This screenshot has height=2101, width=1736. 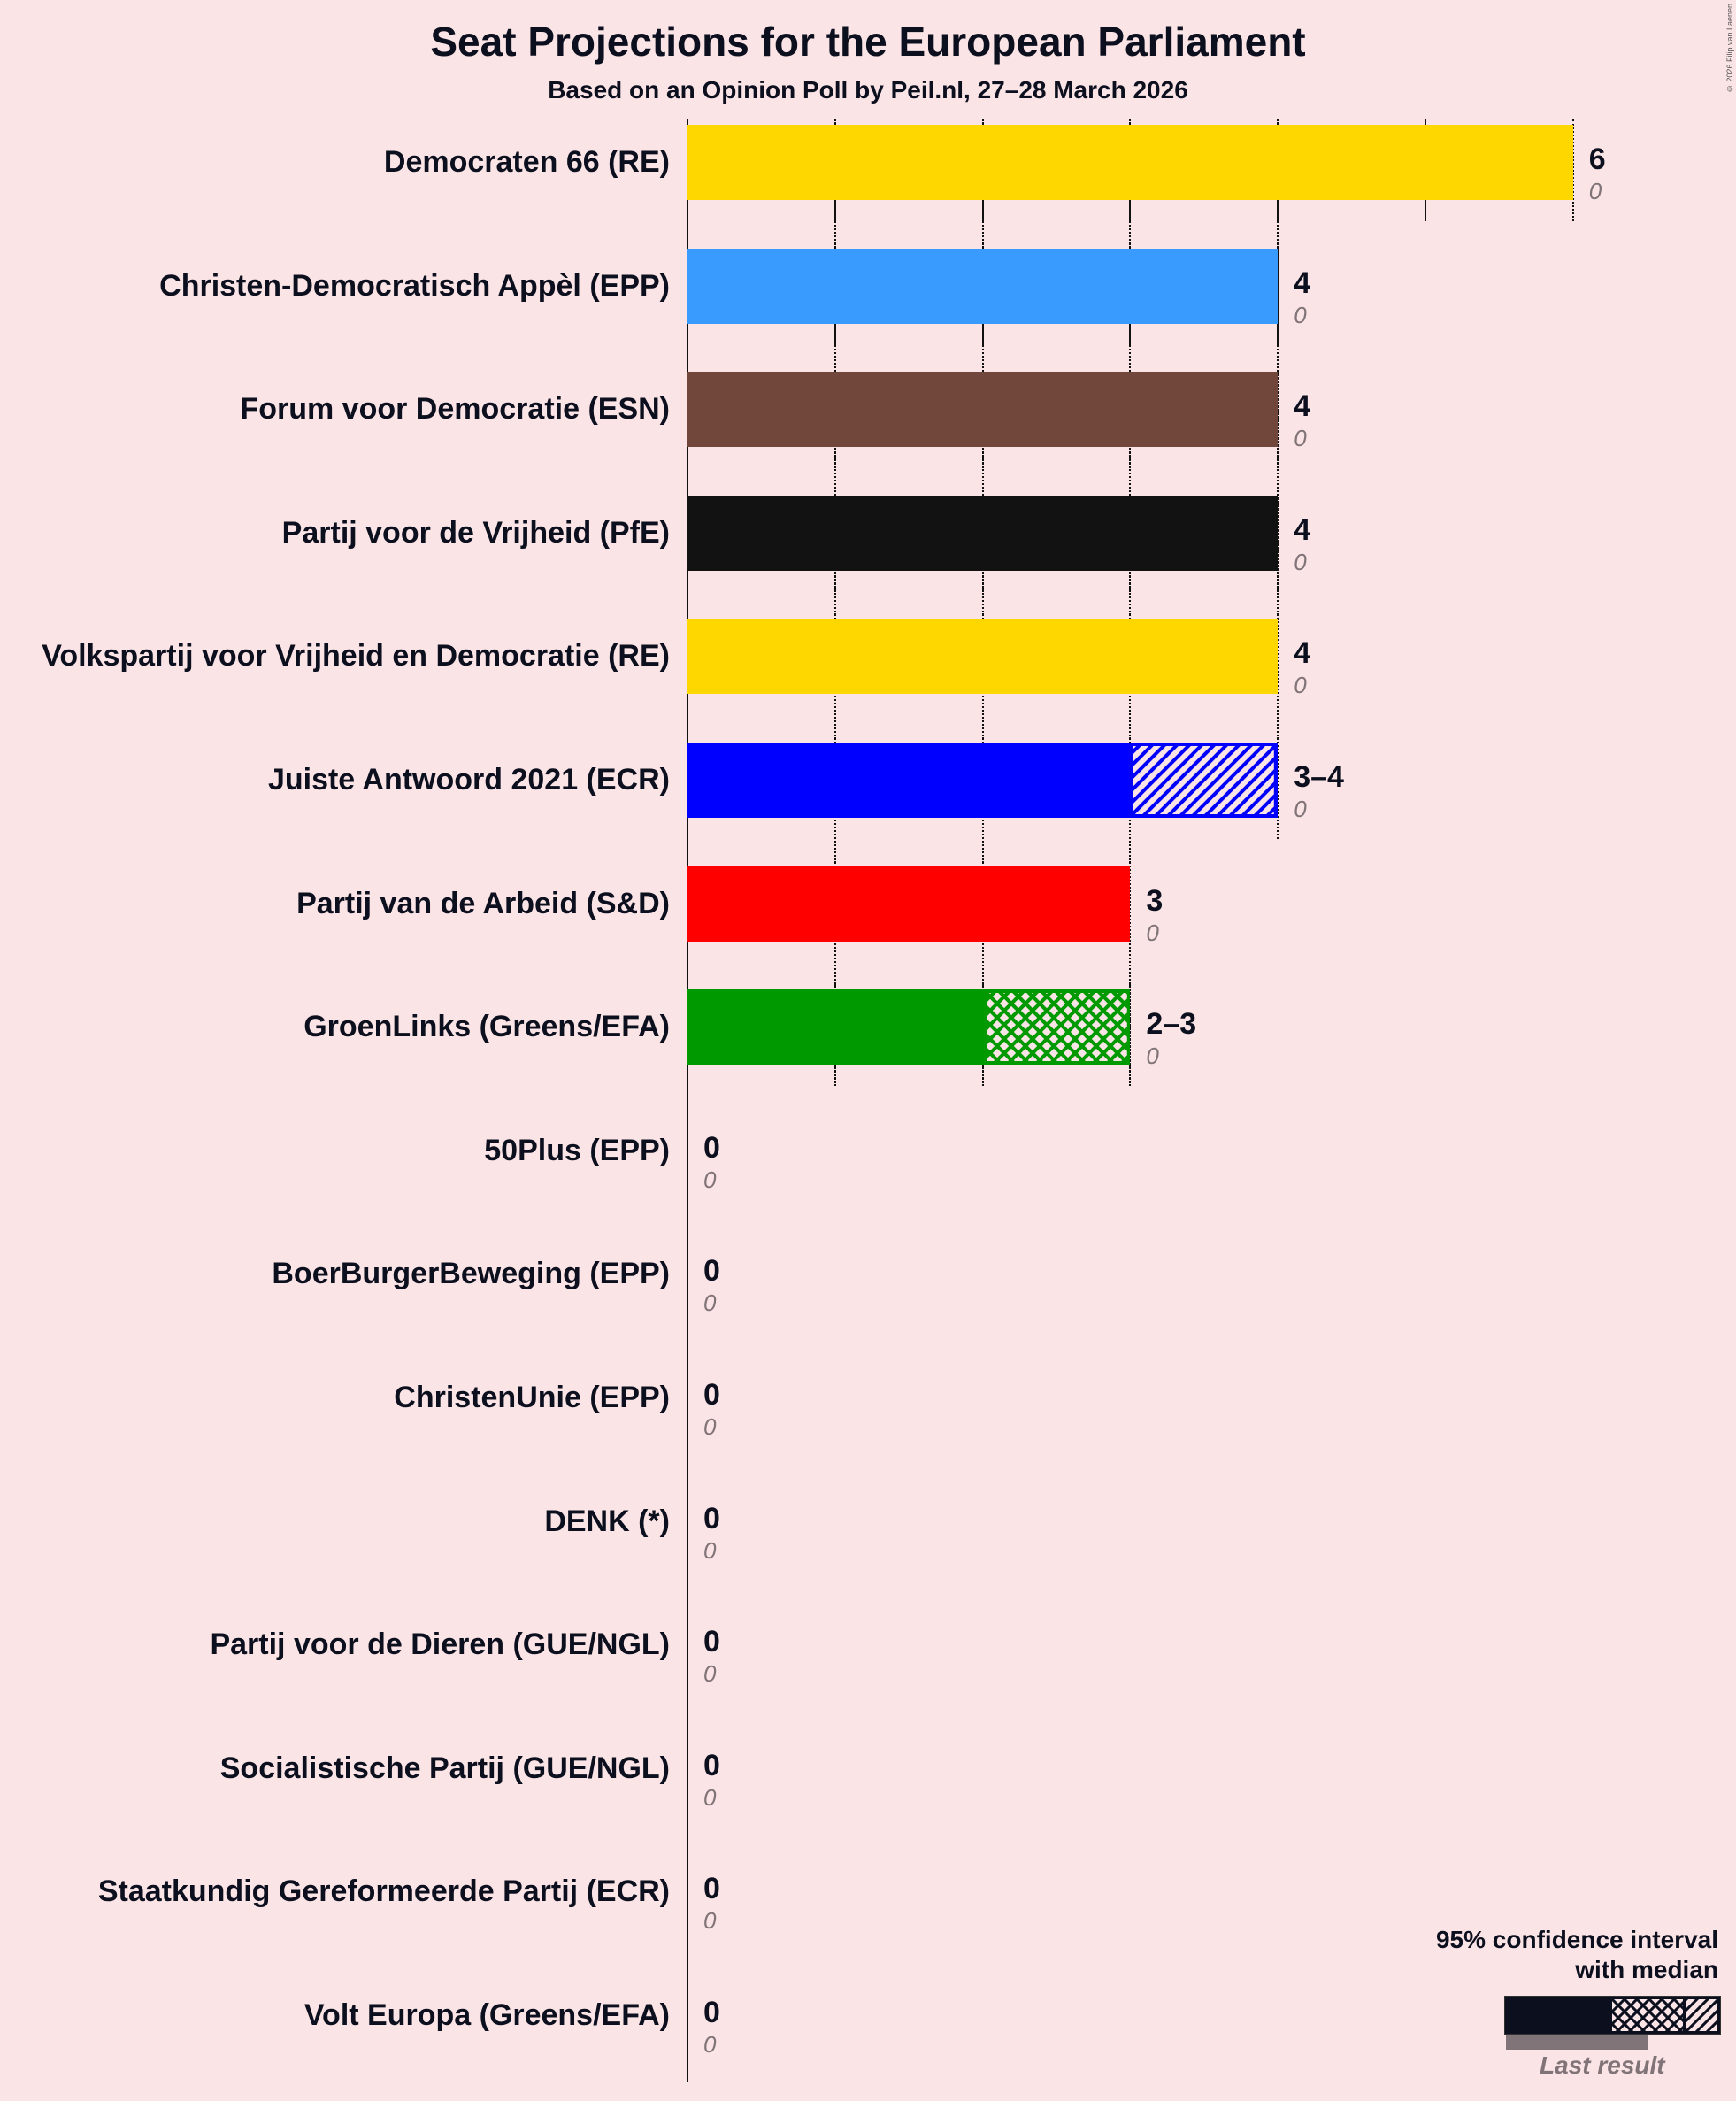 What do you see at coordinates (526, 162) in the screenshot?
I see `party-label: Democraten 66 (RE)` at bounding box center [526, 162].